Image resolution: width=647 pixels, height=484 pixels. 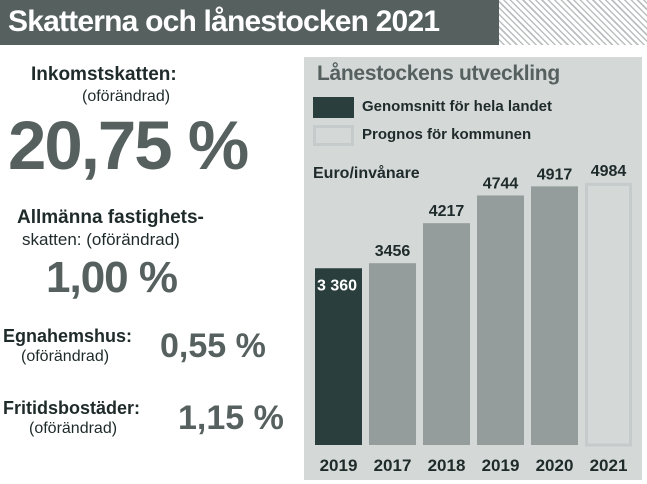 I want to click on chart-title: Lånestockens utveckling, so click(x=438, y=73).